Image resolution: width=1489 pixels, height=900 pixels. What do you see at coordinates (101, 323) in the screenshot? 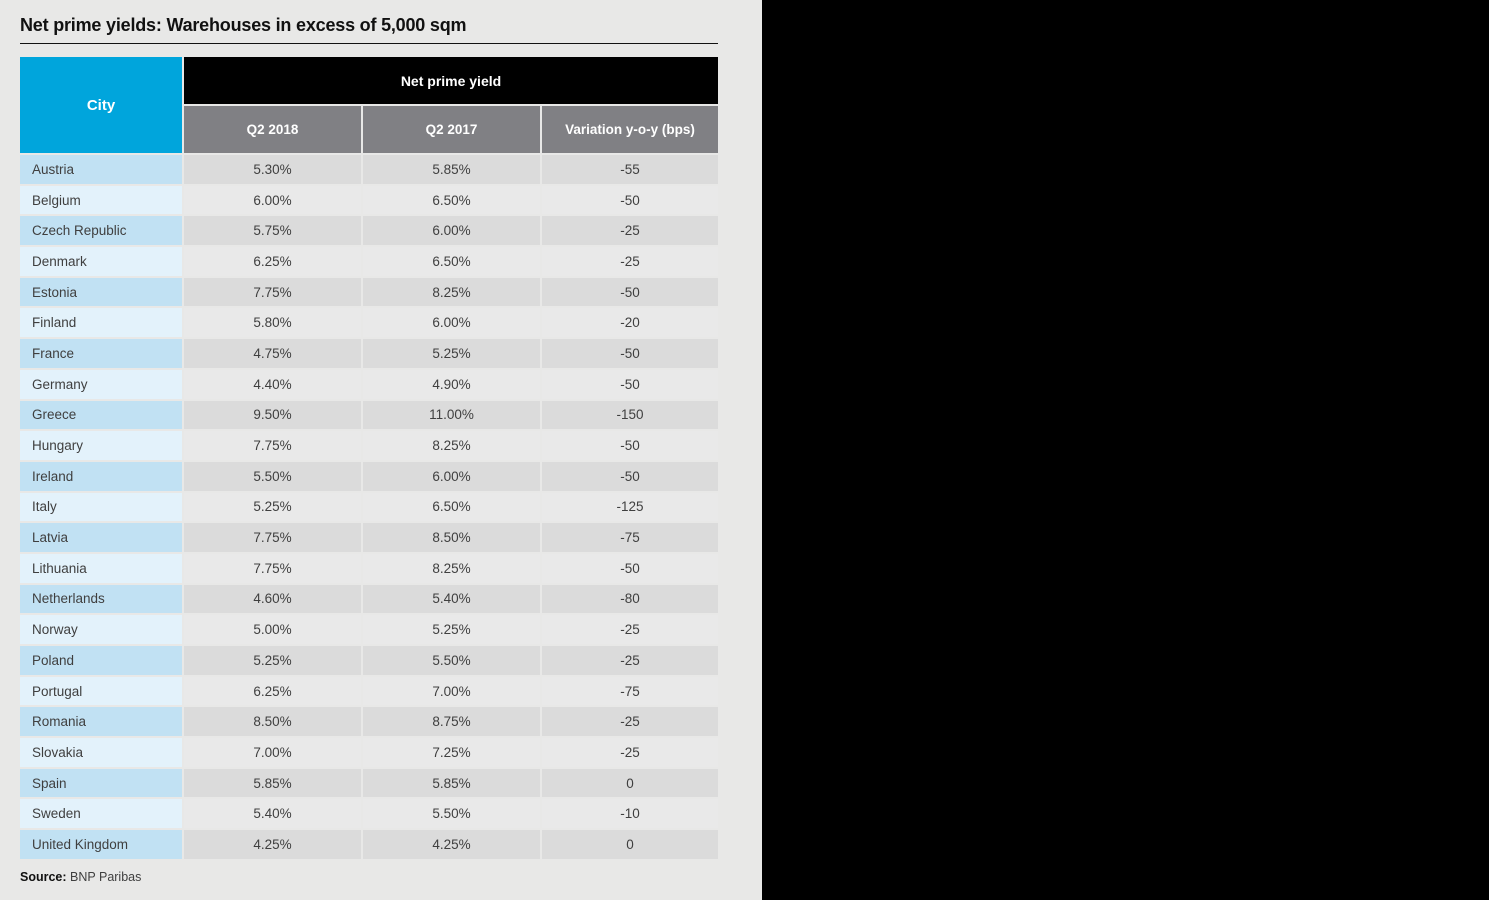
I see `city-cell: Finland` at bounding box center [101, 323].